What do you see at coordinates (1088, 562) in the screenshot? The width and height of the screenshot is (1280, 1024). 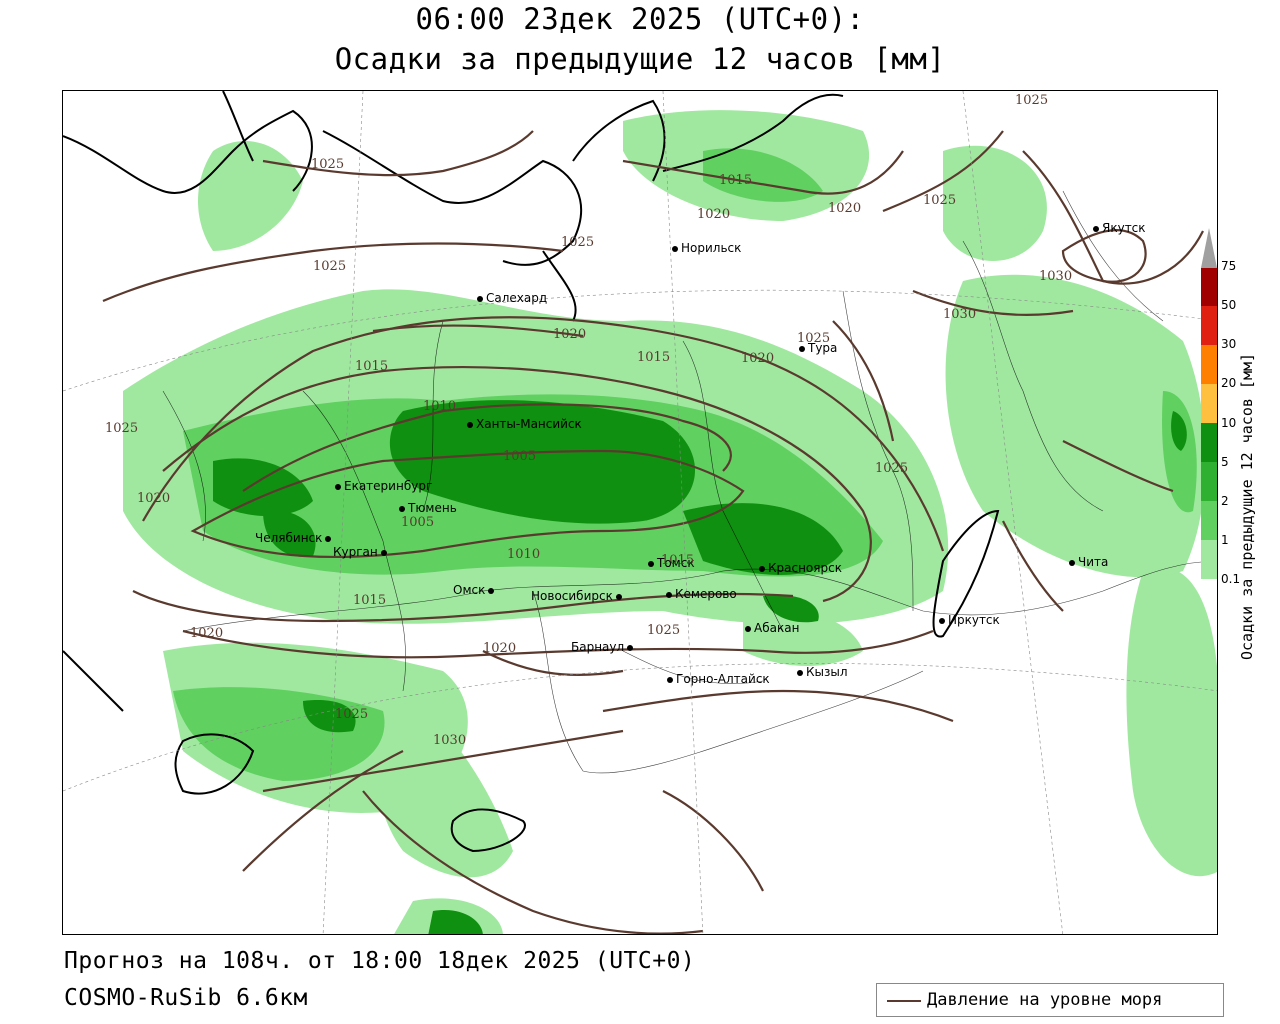 I see `city-chita: Чита` at bounding box center [1088, 562].